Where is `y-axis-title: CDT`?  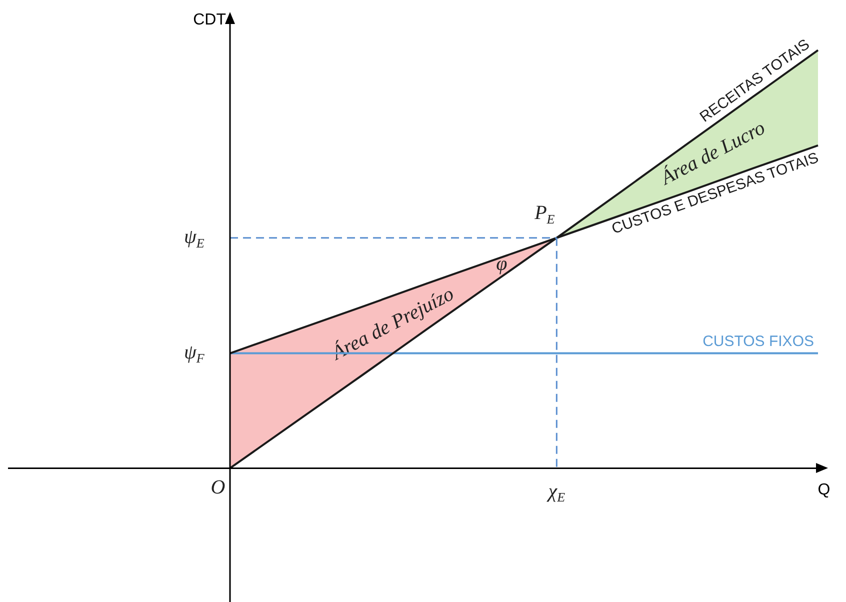 y-axis-title: CDT is located at coordinates (209, 19).